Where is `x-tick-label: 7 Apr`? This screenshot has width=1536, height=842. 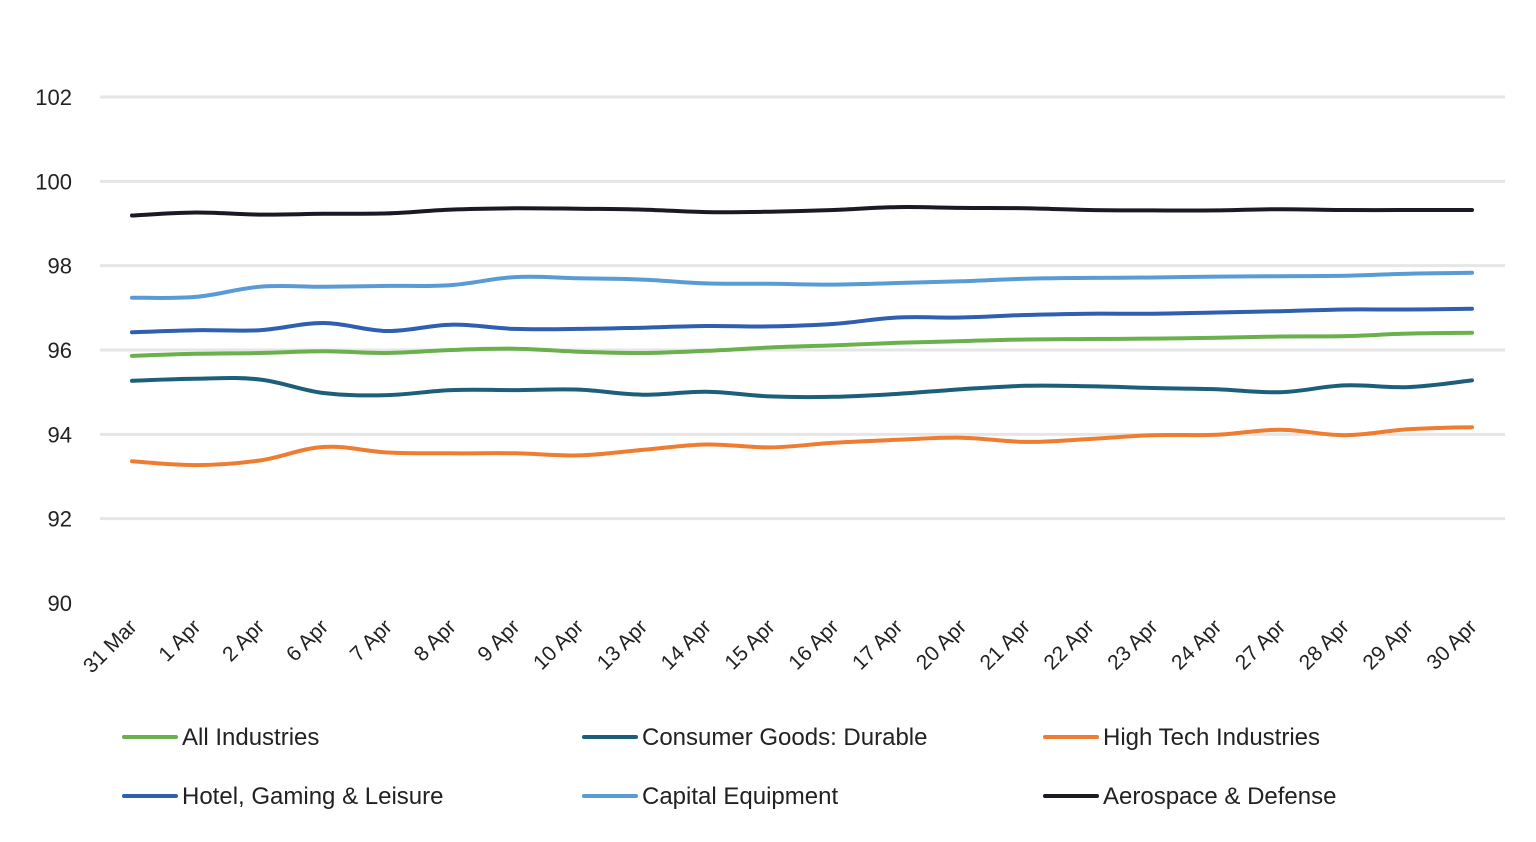
x-tick-label: 7 Apr is located at coordinates (371, 640).